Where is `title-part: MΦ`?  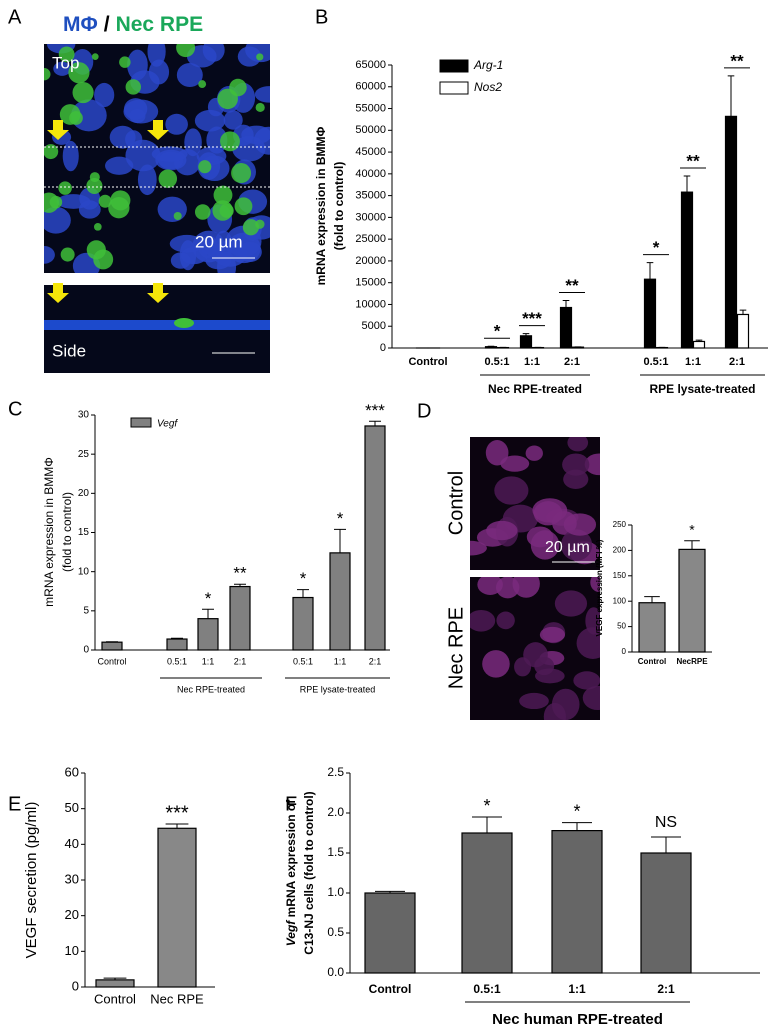 title-part: MΦ is located at coordinates (80, 24).